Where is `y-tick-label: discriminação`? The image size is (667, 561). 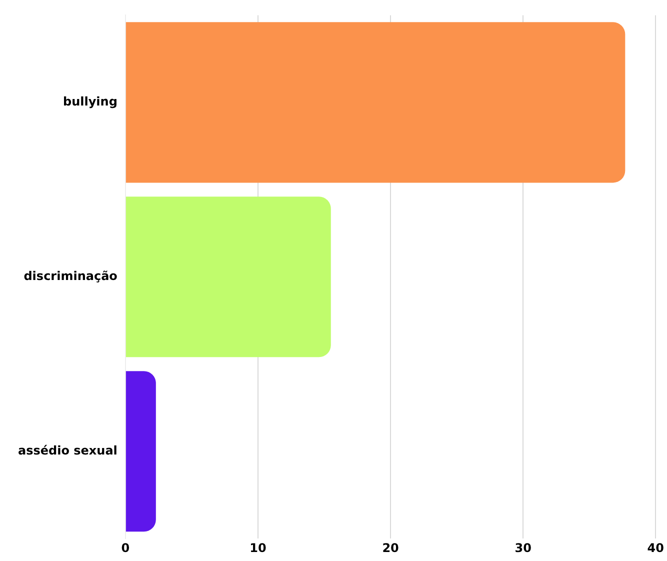 y-tick-label: discriminação is located at coordinates (71, 276).